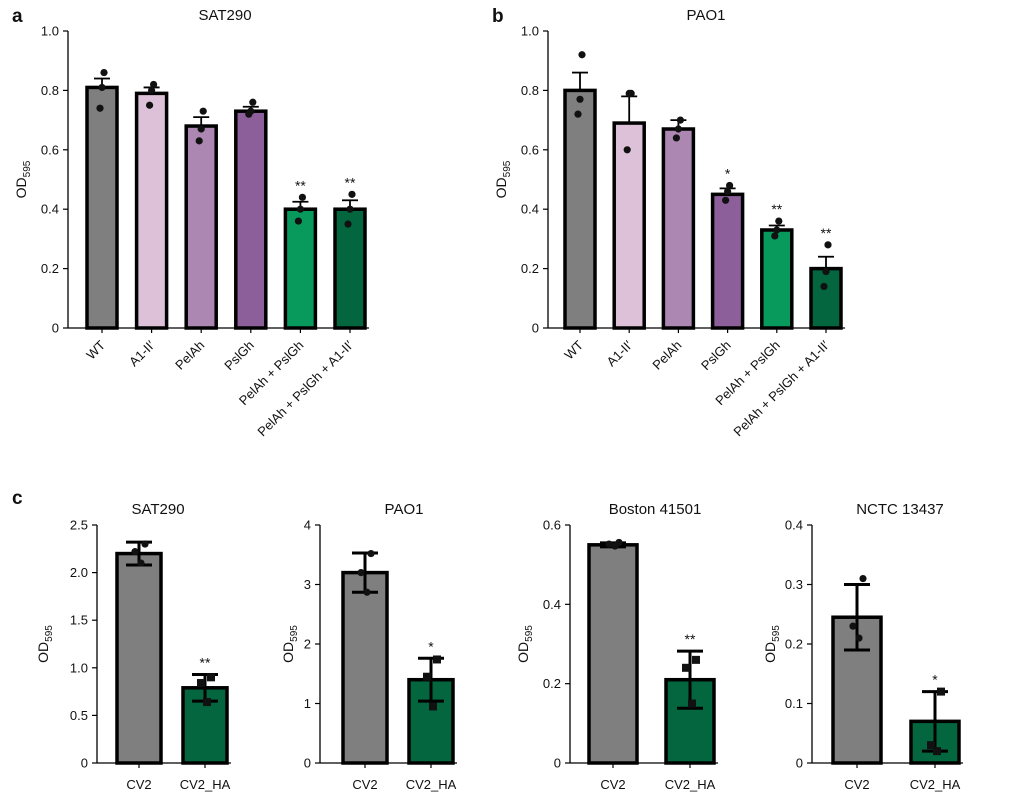  Describe the element at coordinates (616, 646) in the screenshot. I see `chart-4: Boston 41501 0 0.2 0.4 0.6 OD595 CV2 ** CV2_HA` at that location.